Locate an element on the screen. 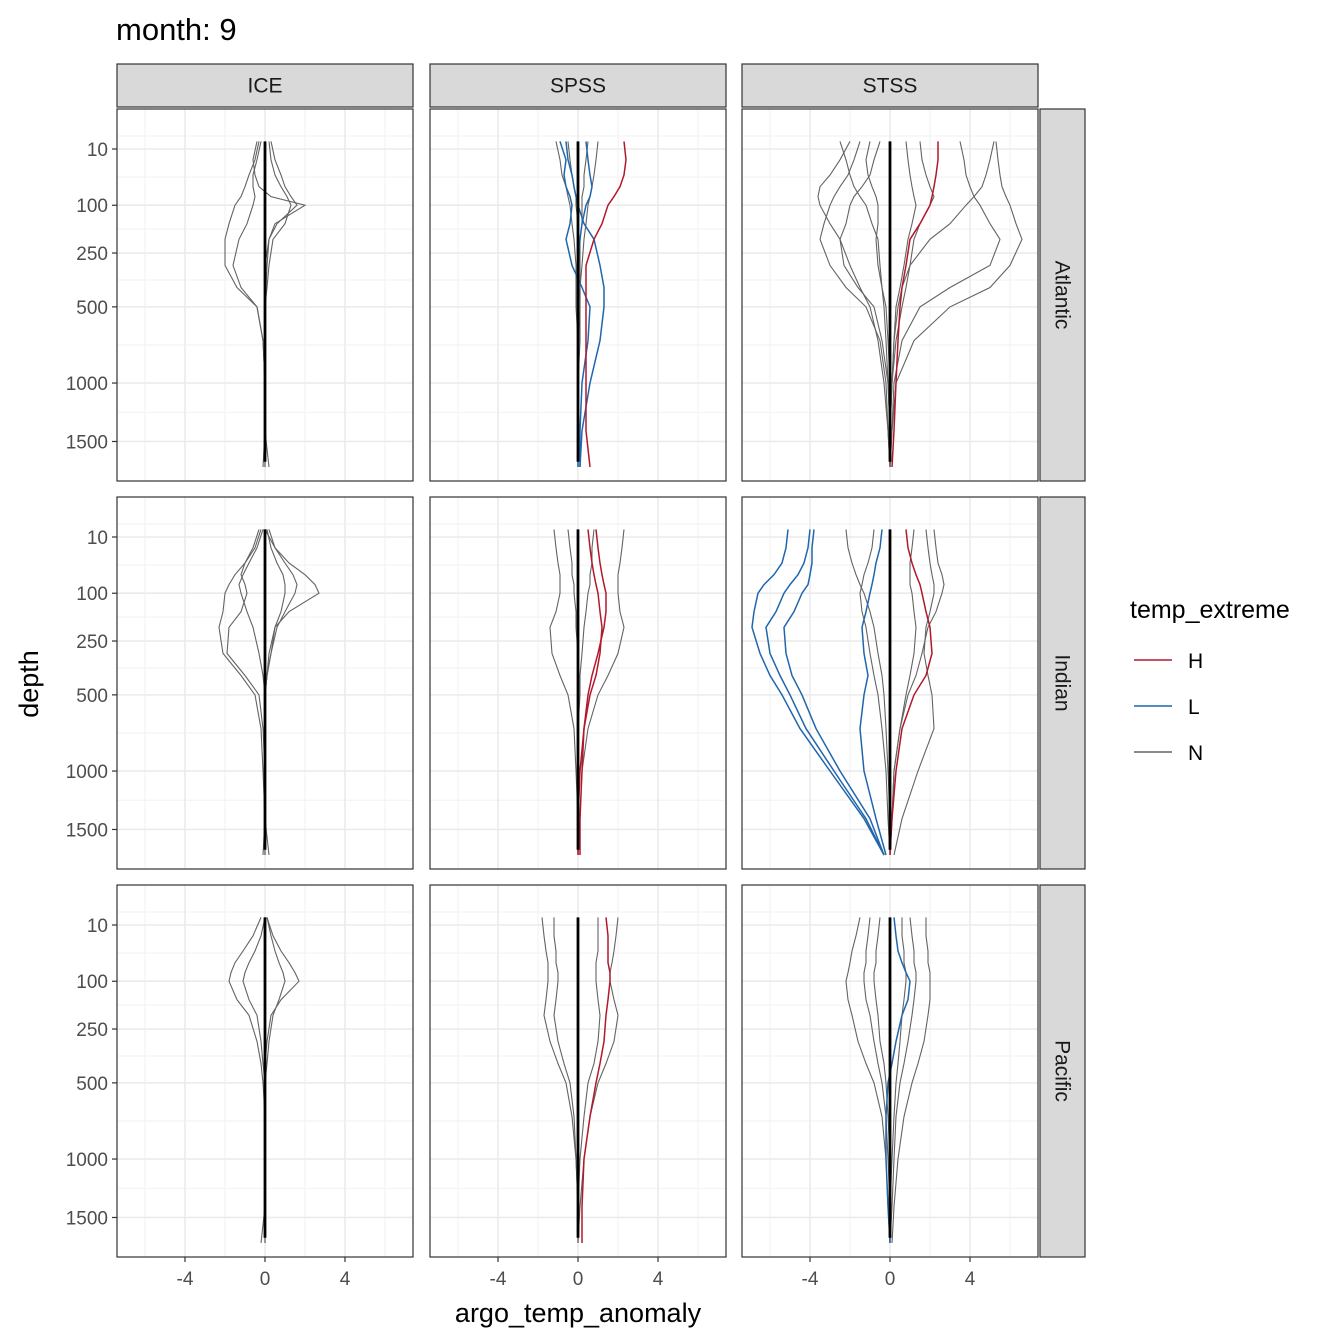  panel-pacific-ice is located at coordinates (265, 1071).